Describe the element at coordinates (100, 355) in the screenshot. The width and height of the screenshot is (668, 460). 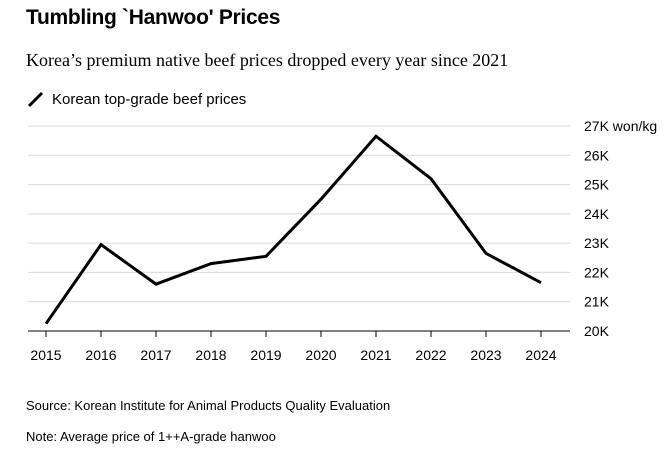
I see `x-tick-label: 2016` at that location.